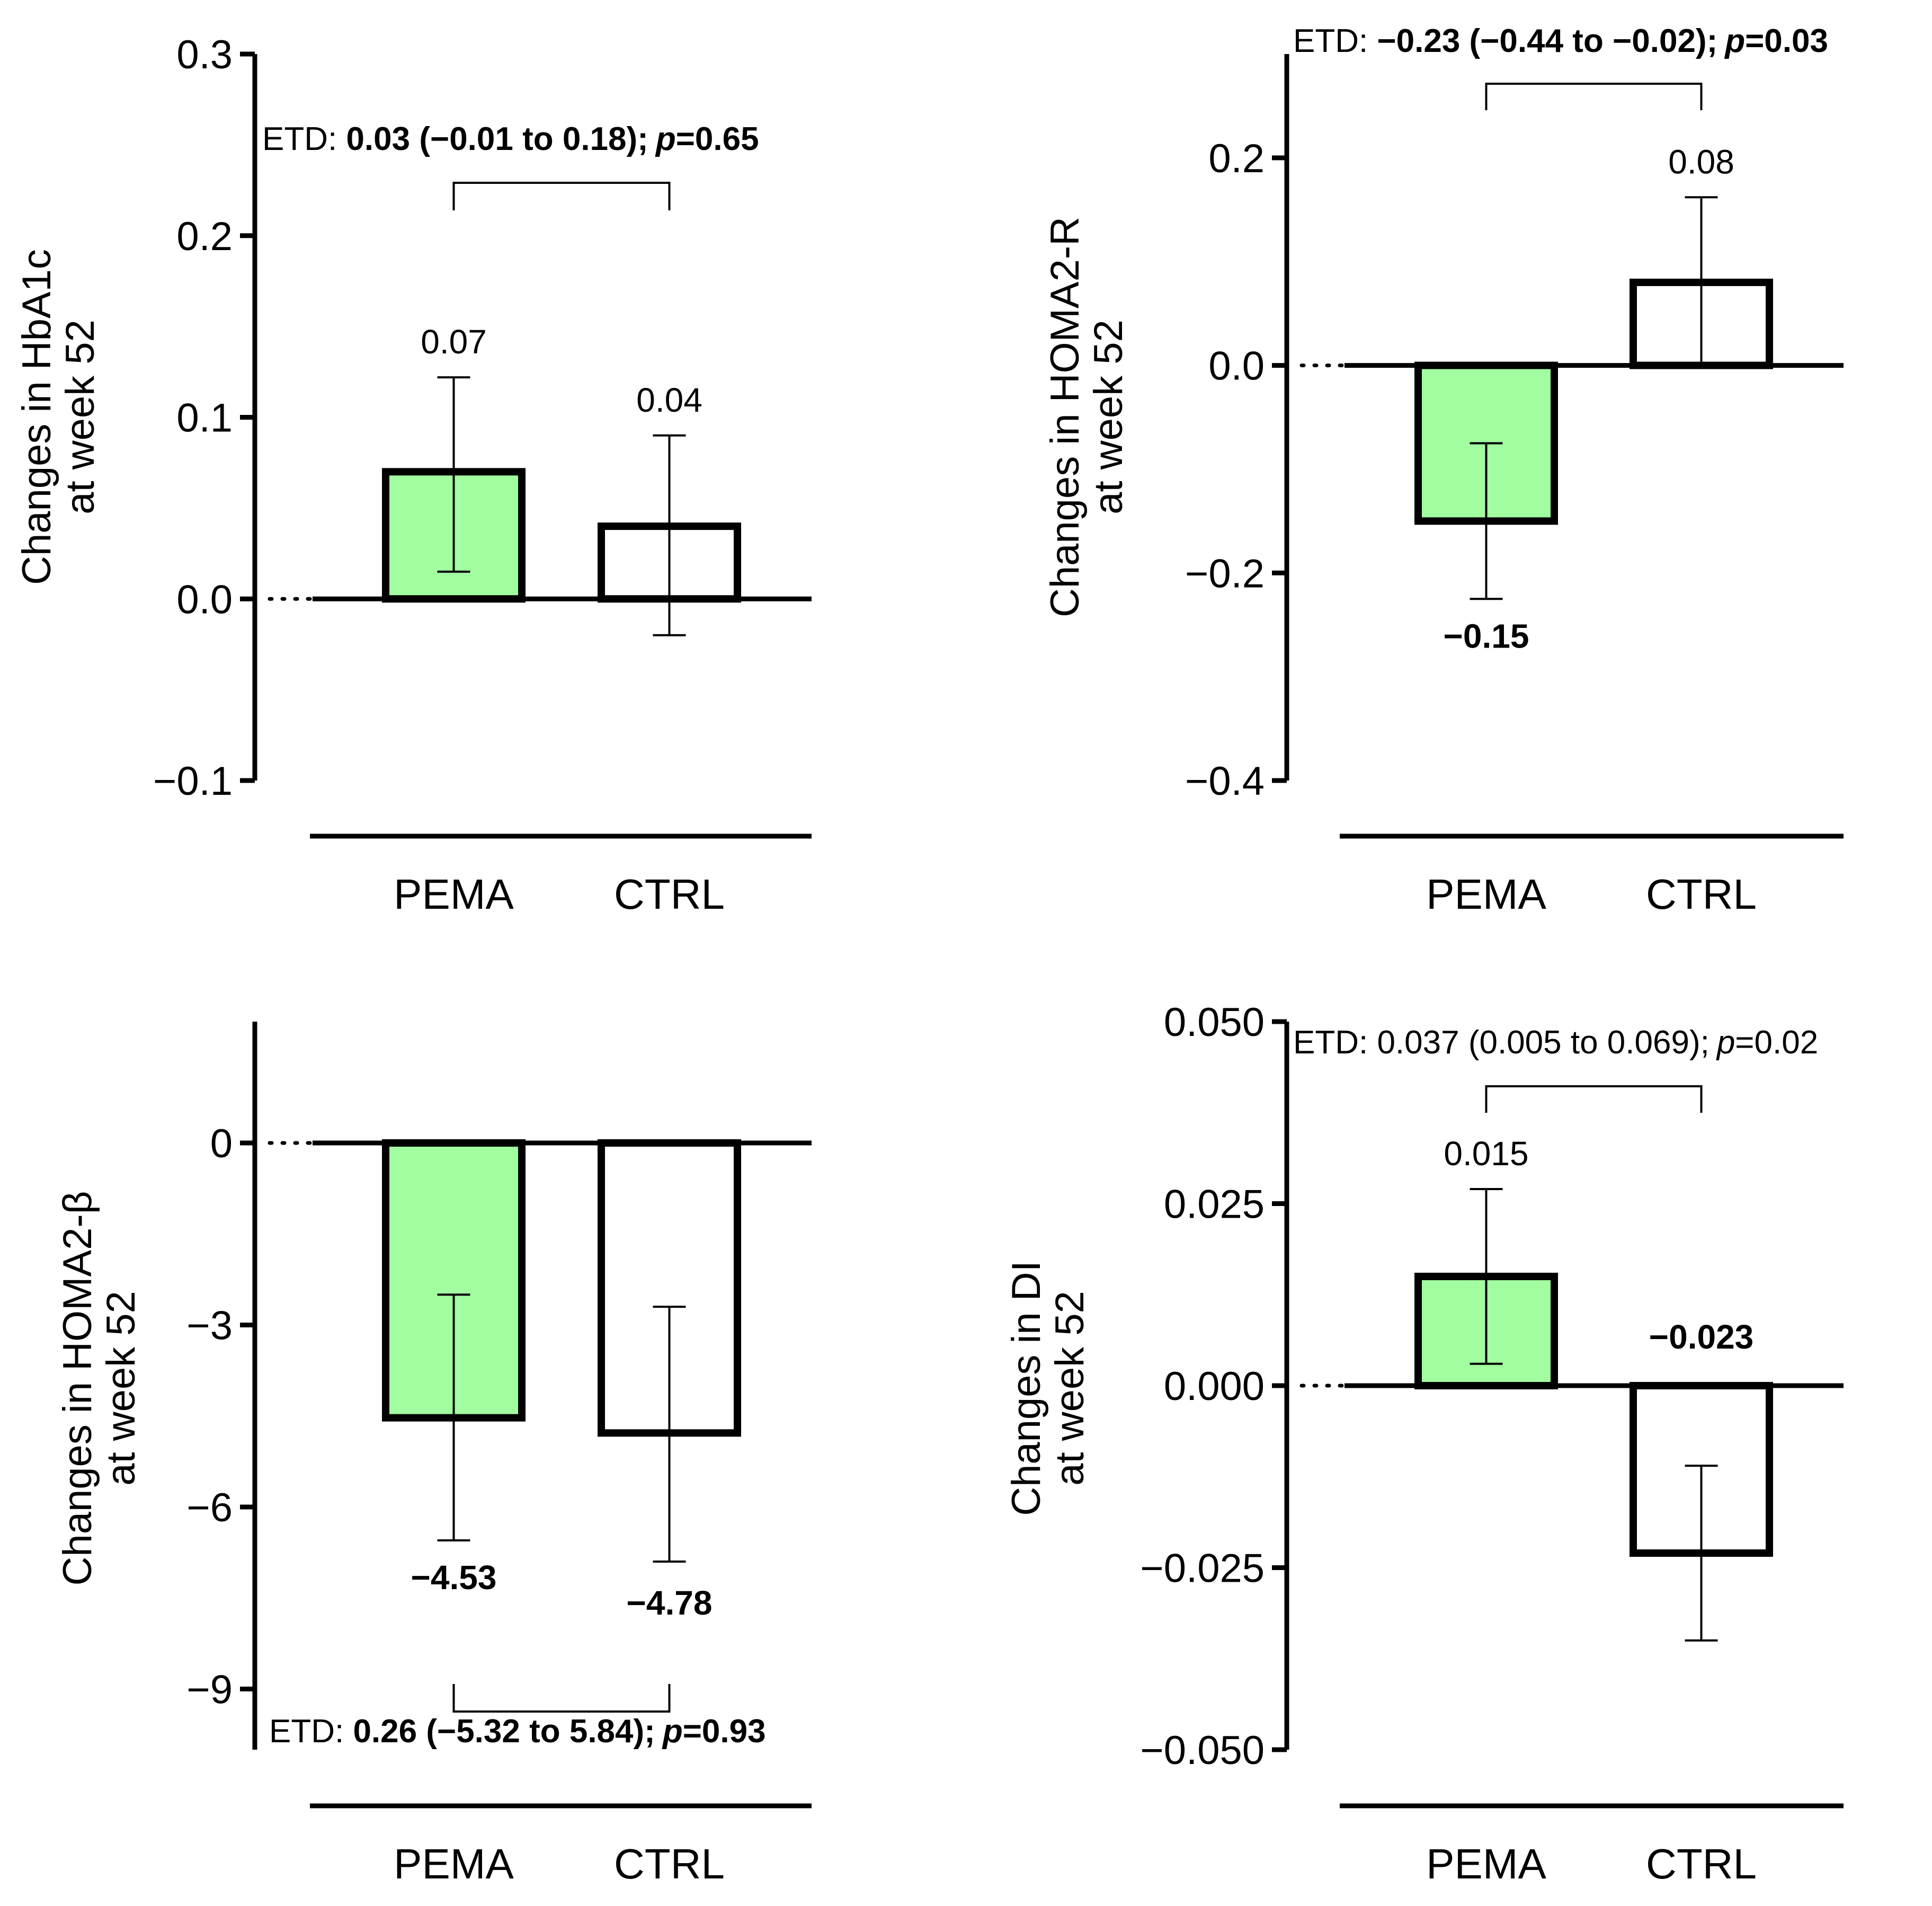 This screenshot has width=1932, height=1906. I want to click on y-tick-label: −9, so click(209, 1690).